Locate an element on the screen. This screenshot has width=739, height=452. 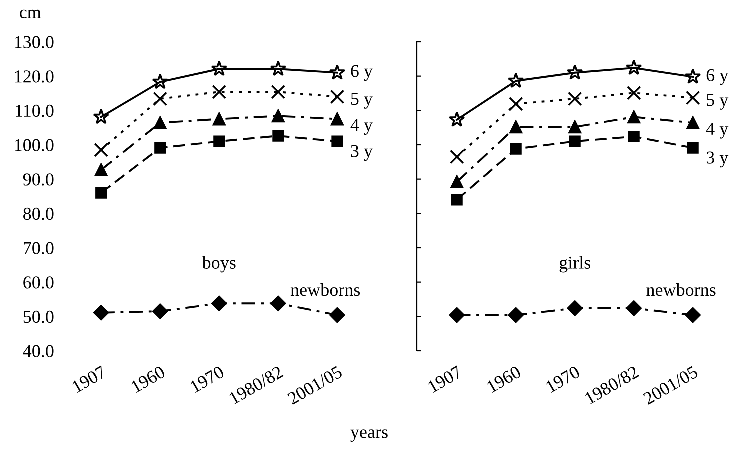
x-axis-title: years is located at coordinates (369, 436).